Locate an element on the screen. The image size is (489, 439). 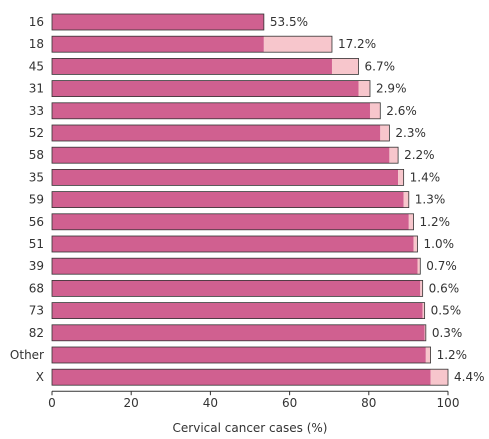
category-label-45: 45 is located at coordinates (36, 66).